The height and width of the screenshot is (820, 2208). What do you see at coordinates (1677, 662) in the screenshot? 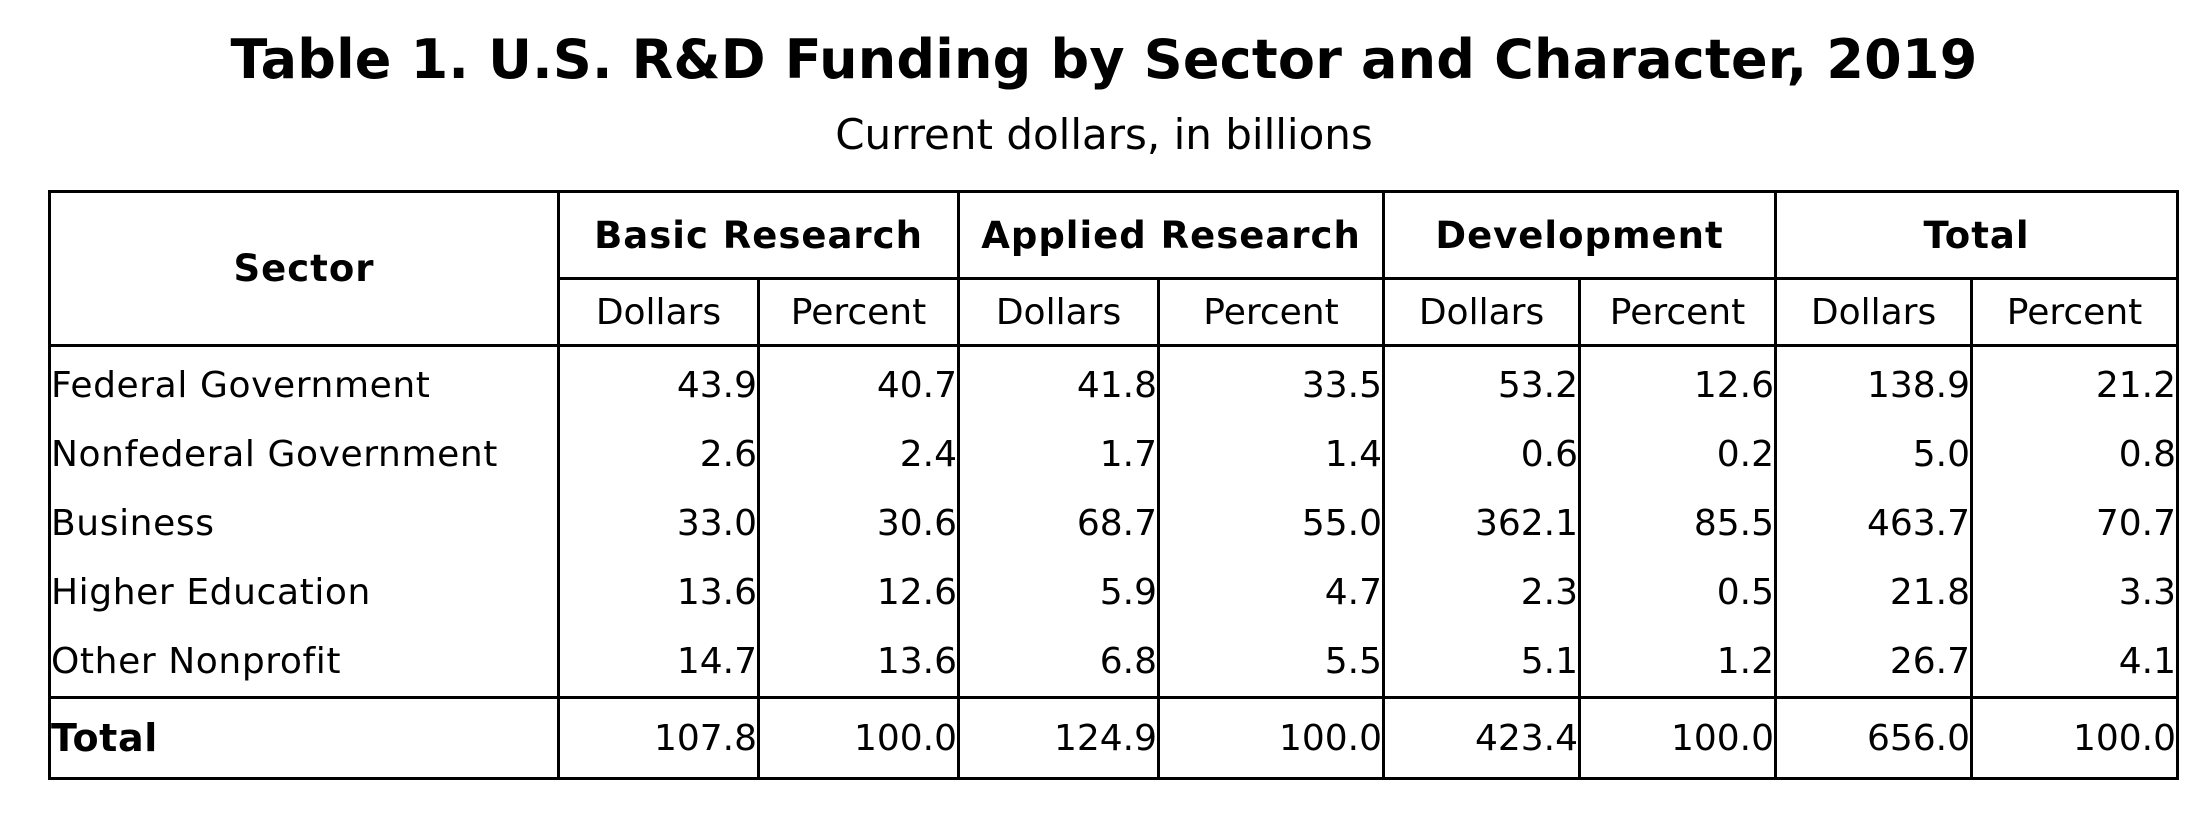
I see `table-cell: 1.2` at bounding box center [1677, 662].